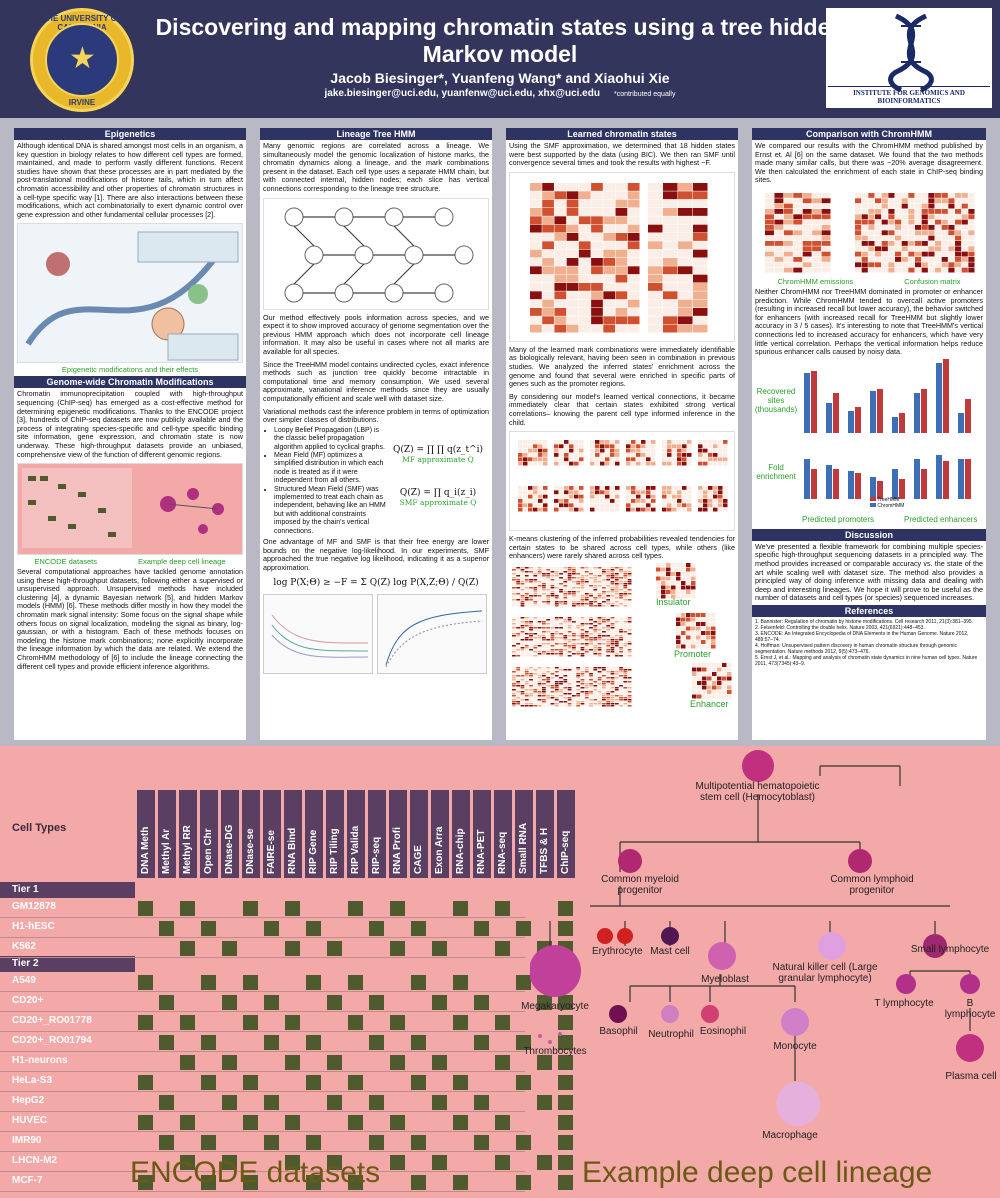 This screenshot has height=1198, width=1000. Describe the element at coordinates (971, 1076) in the screenshot. I see `lineage-plasma: Plasma cell` at that location.